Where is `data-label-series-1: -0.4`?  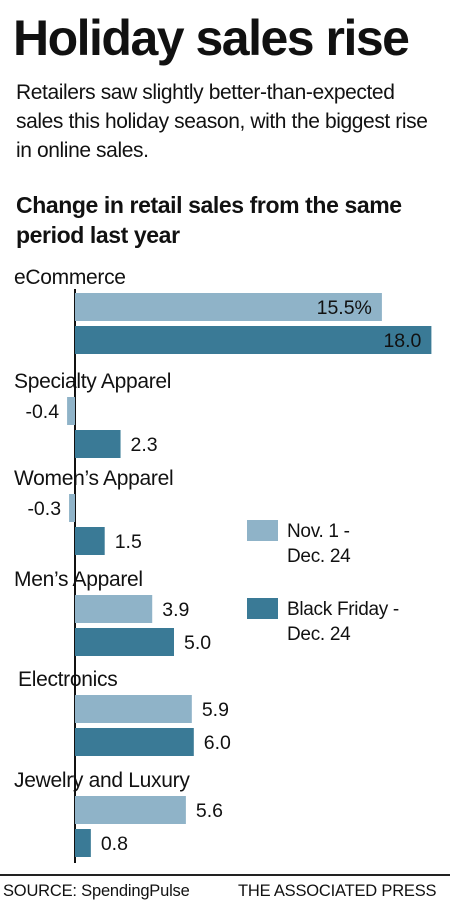 data-label-series-1: -0.4 is located at coordinates (42, 412).